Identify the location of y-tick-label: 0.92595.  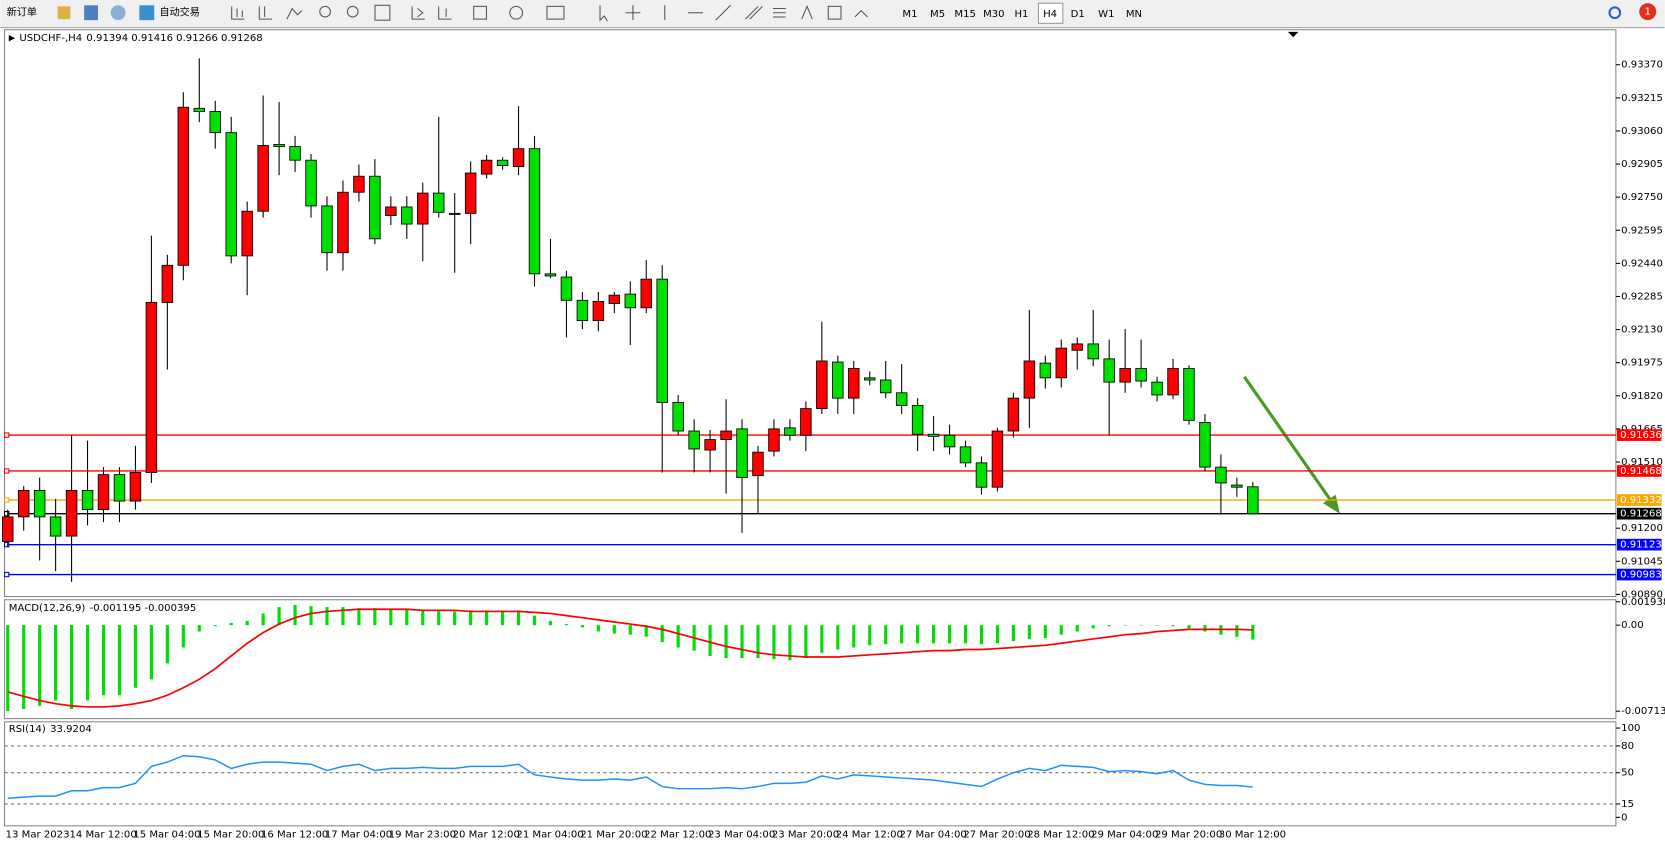
(1642, 230).